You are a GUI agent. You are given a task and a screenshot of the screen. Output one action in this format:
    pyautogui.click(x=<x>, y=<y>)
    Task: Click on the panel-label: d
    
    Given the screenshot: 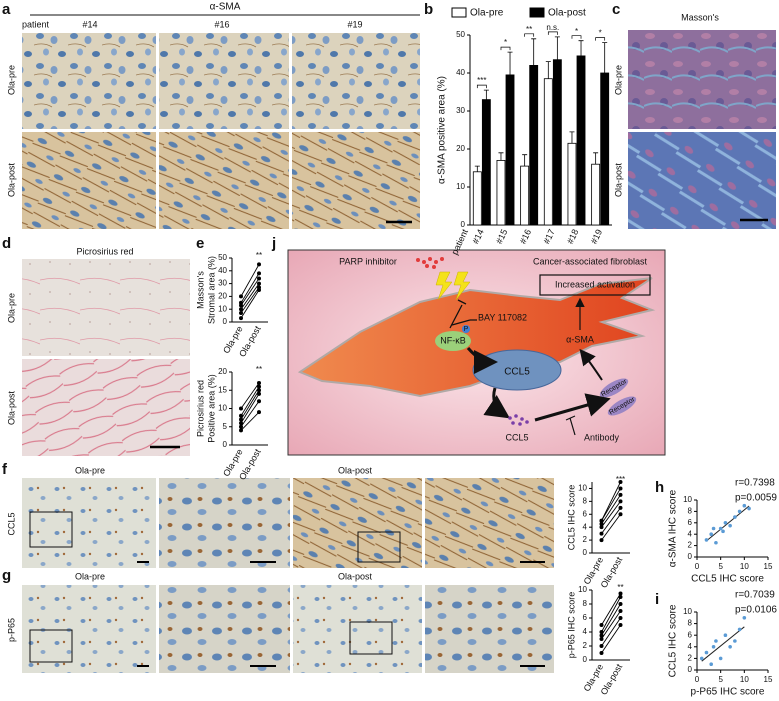 What is the action you would take?
    pyautogui.click(x=6, y=243)
    